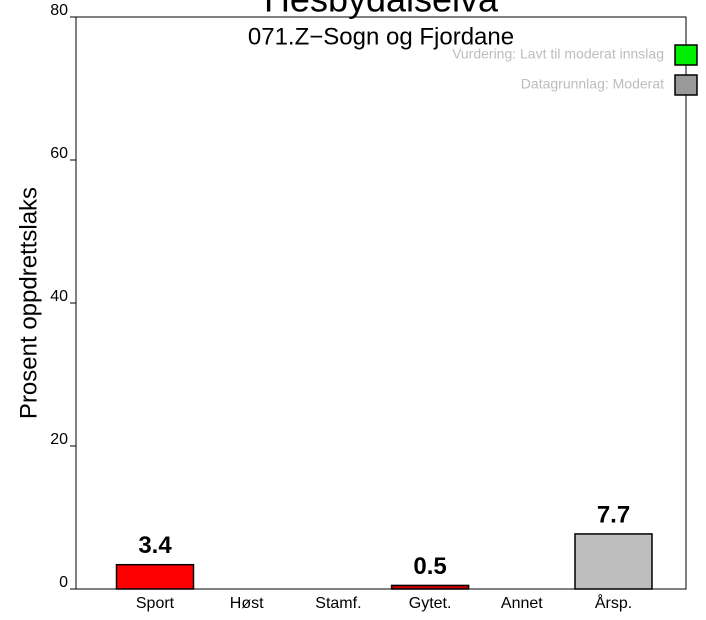  What do you see at coordinates (59, 10) in the screenshot?
I see `y-tick-label: 80` at bounding box center [59, 10].